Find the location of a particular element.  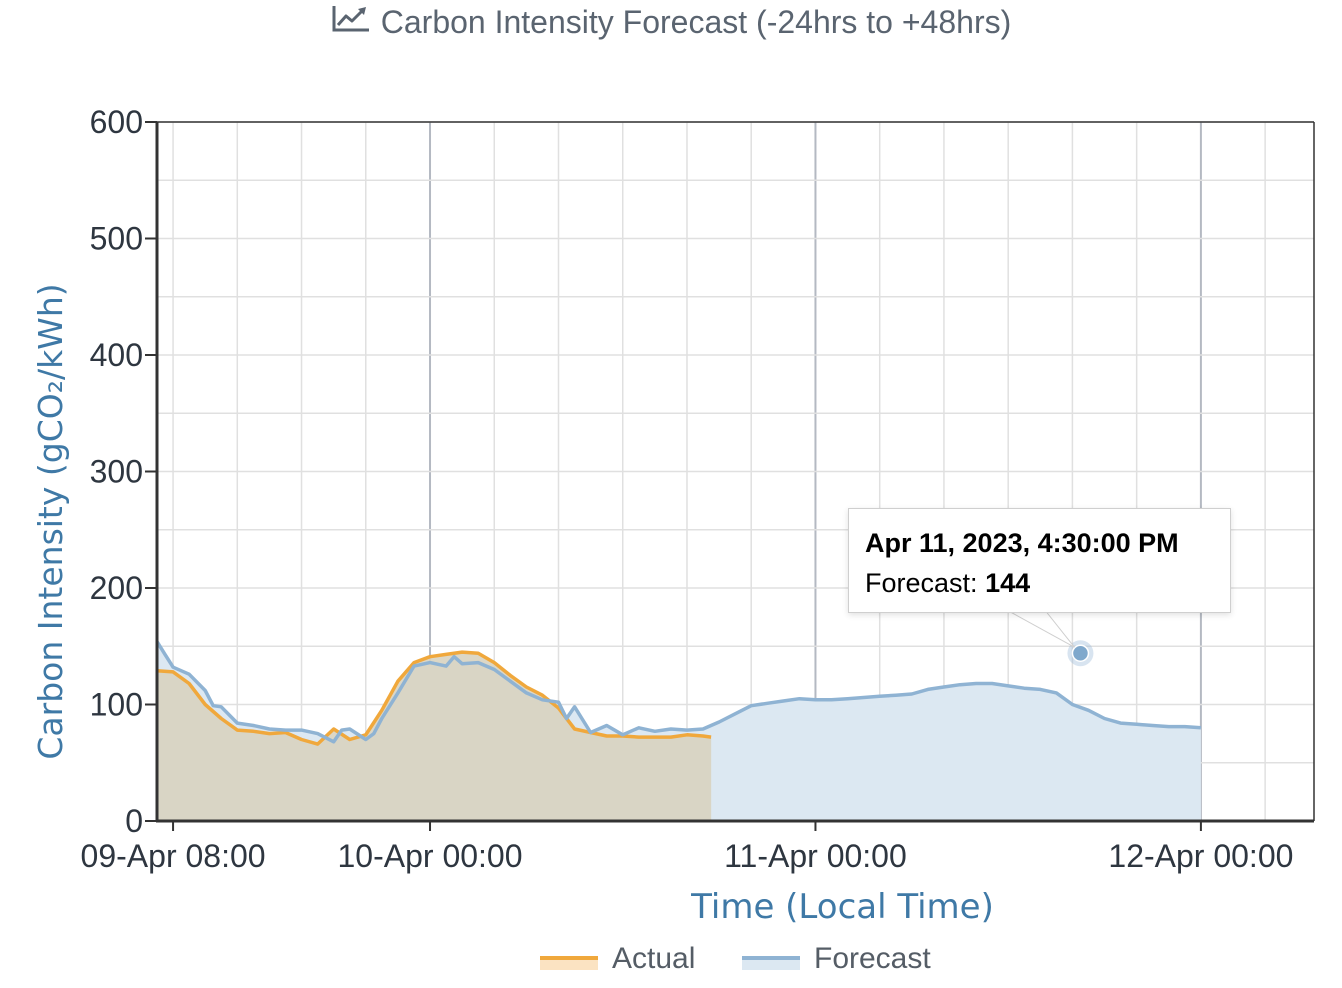

x-tick-label: 12-Apr 00:00 is located at coordinates (1200, 856).